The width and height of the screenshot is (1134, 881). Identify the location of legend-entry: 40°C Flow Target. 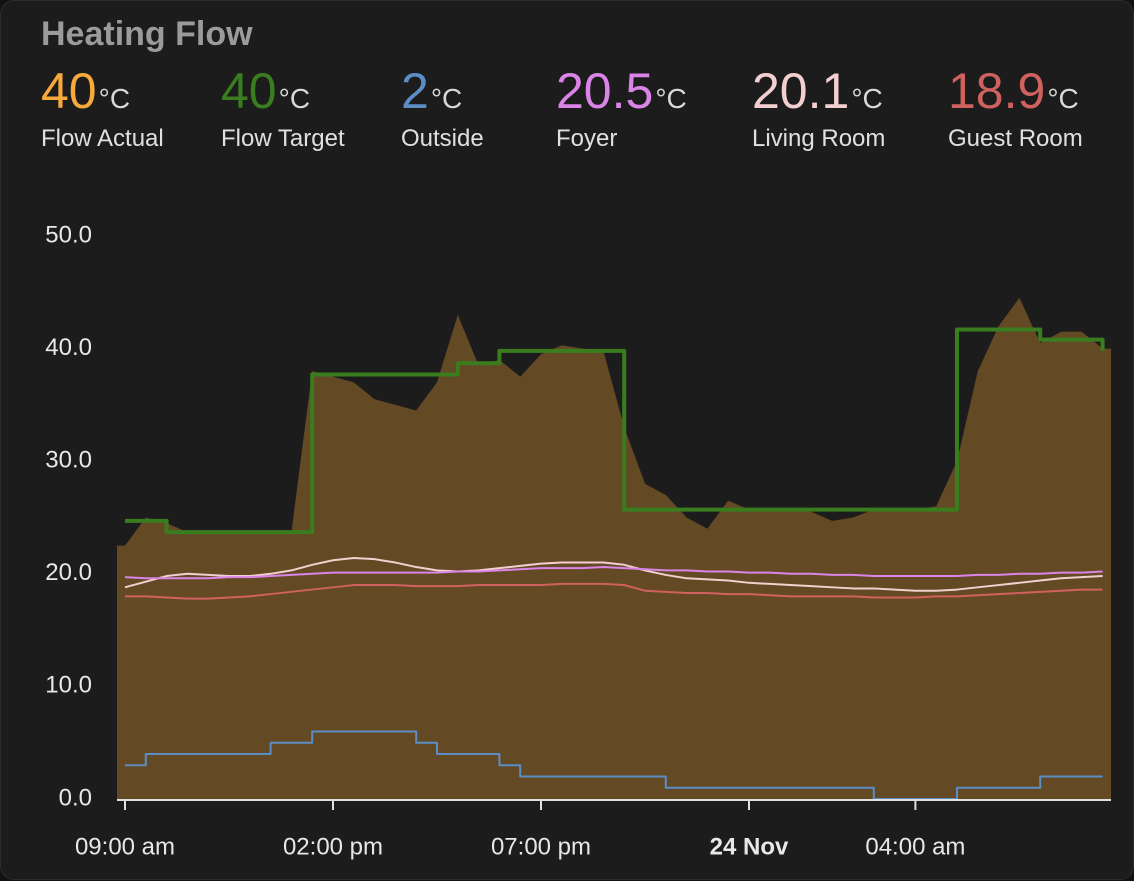
(283, 107).